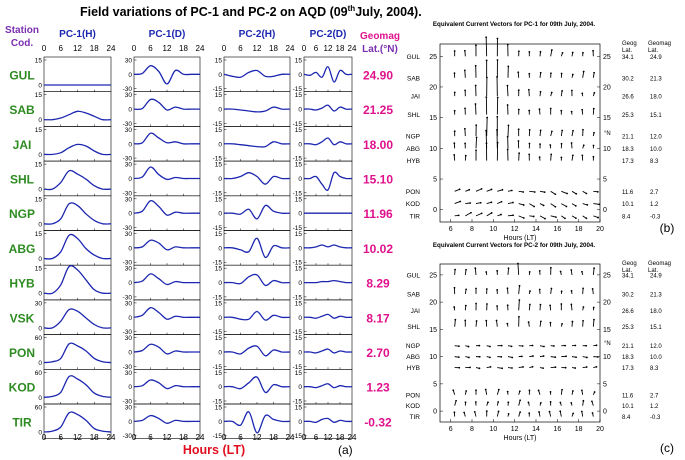 The image size is (685, 460). What do you see at coordinates (472, 429) in the screenshot?
I see `x-tick-label: 8` at bounding box center [472, 429].